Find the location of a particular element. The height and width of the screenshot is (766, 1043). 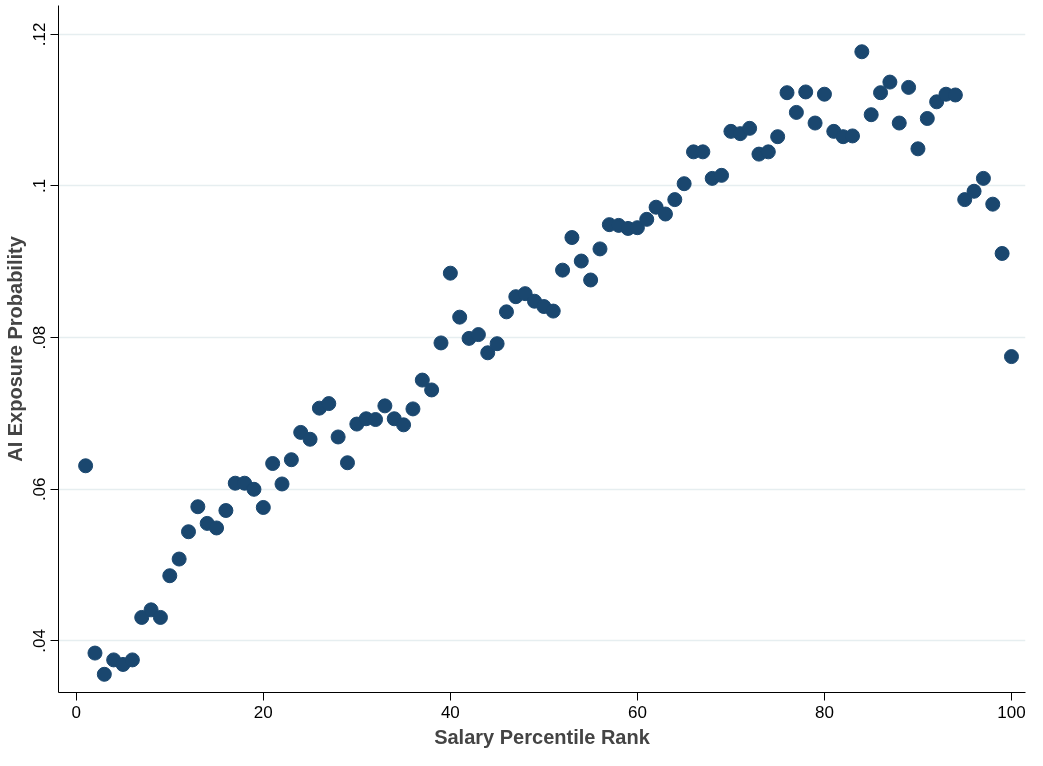

y-tick-label: .04 is located at coordinates (40, 641).